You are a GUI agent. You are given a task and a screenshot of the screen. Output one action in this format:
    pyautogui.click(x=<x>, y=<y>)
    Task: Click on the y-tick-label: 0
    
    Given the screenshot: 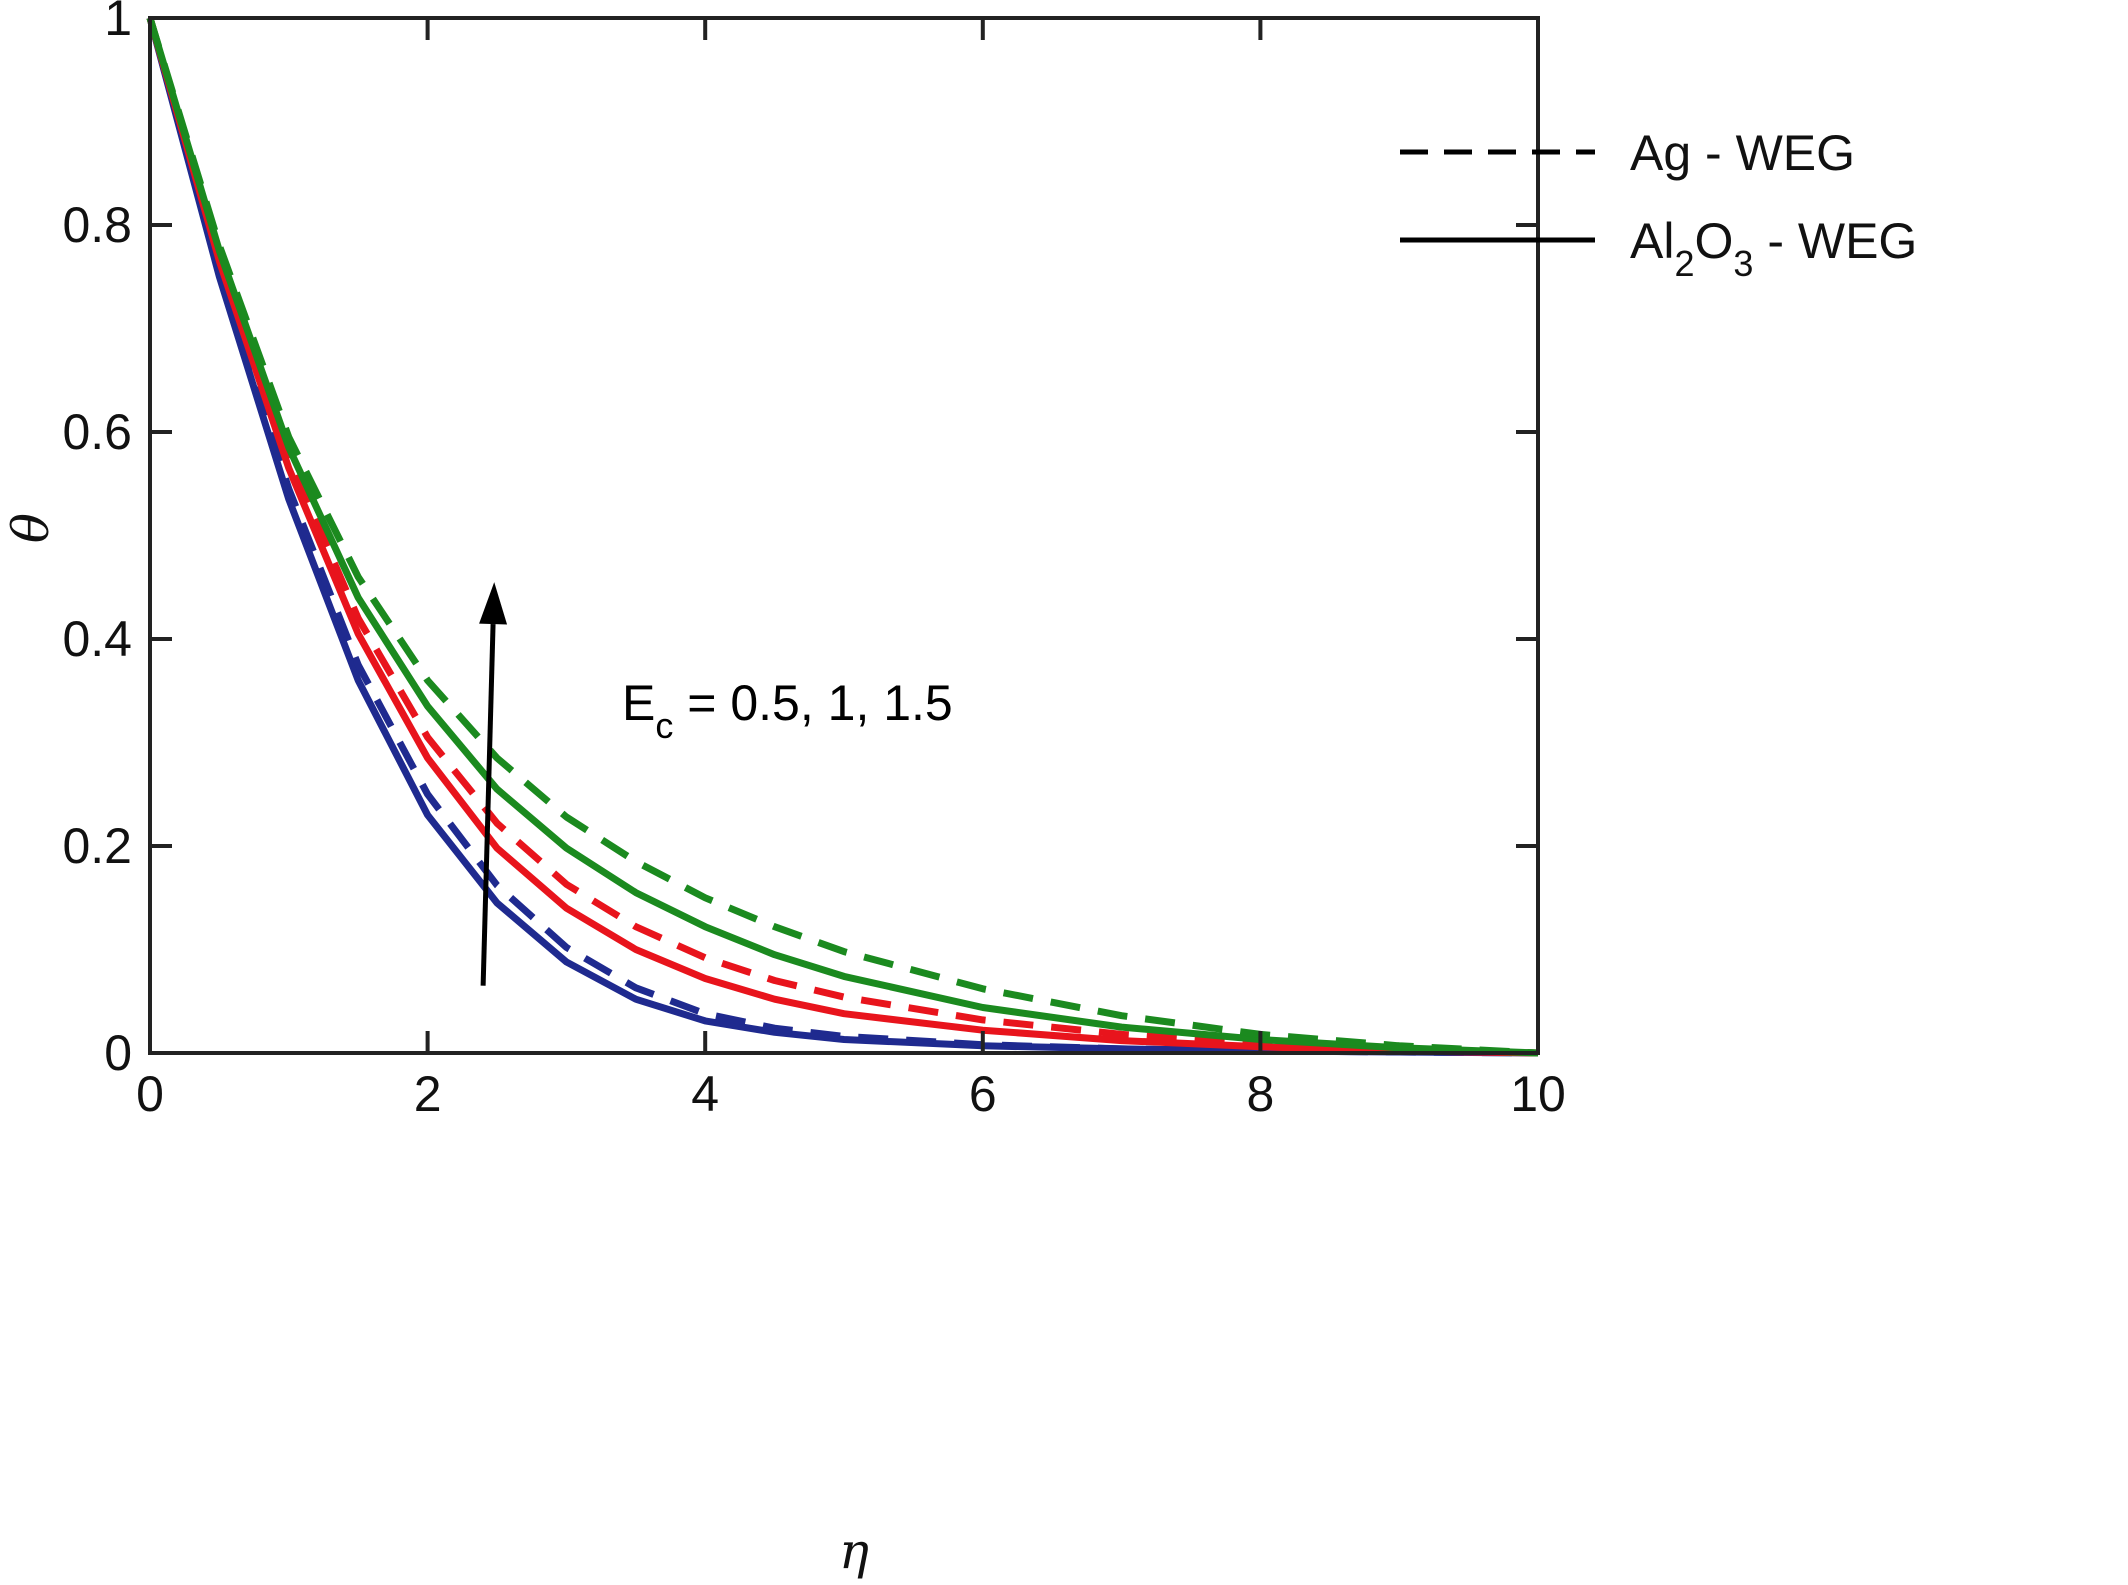 What is the action you would take?
    pyautogui.click(x=118, y=1053)
    